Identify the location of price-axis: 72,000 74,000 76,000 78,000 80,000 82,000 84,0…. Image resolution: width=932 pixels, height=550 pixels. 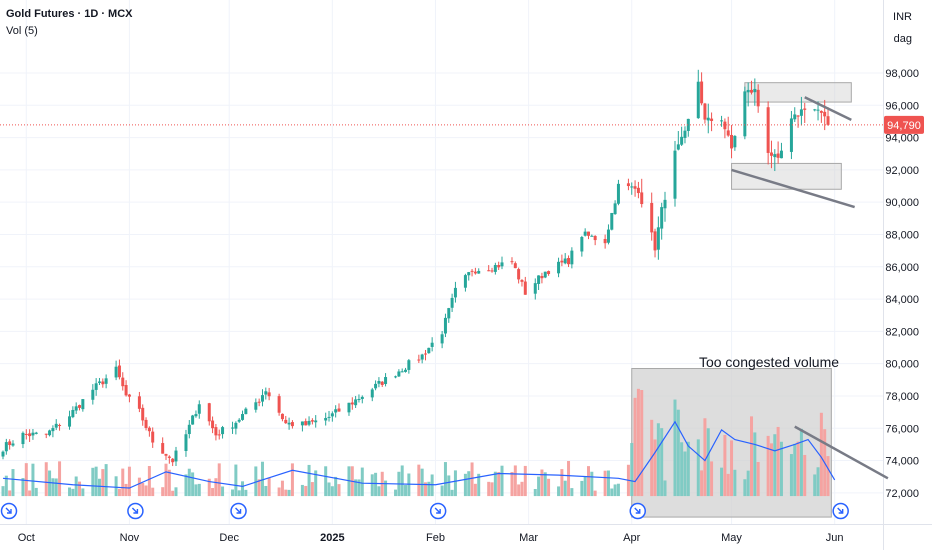
(904, 284).